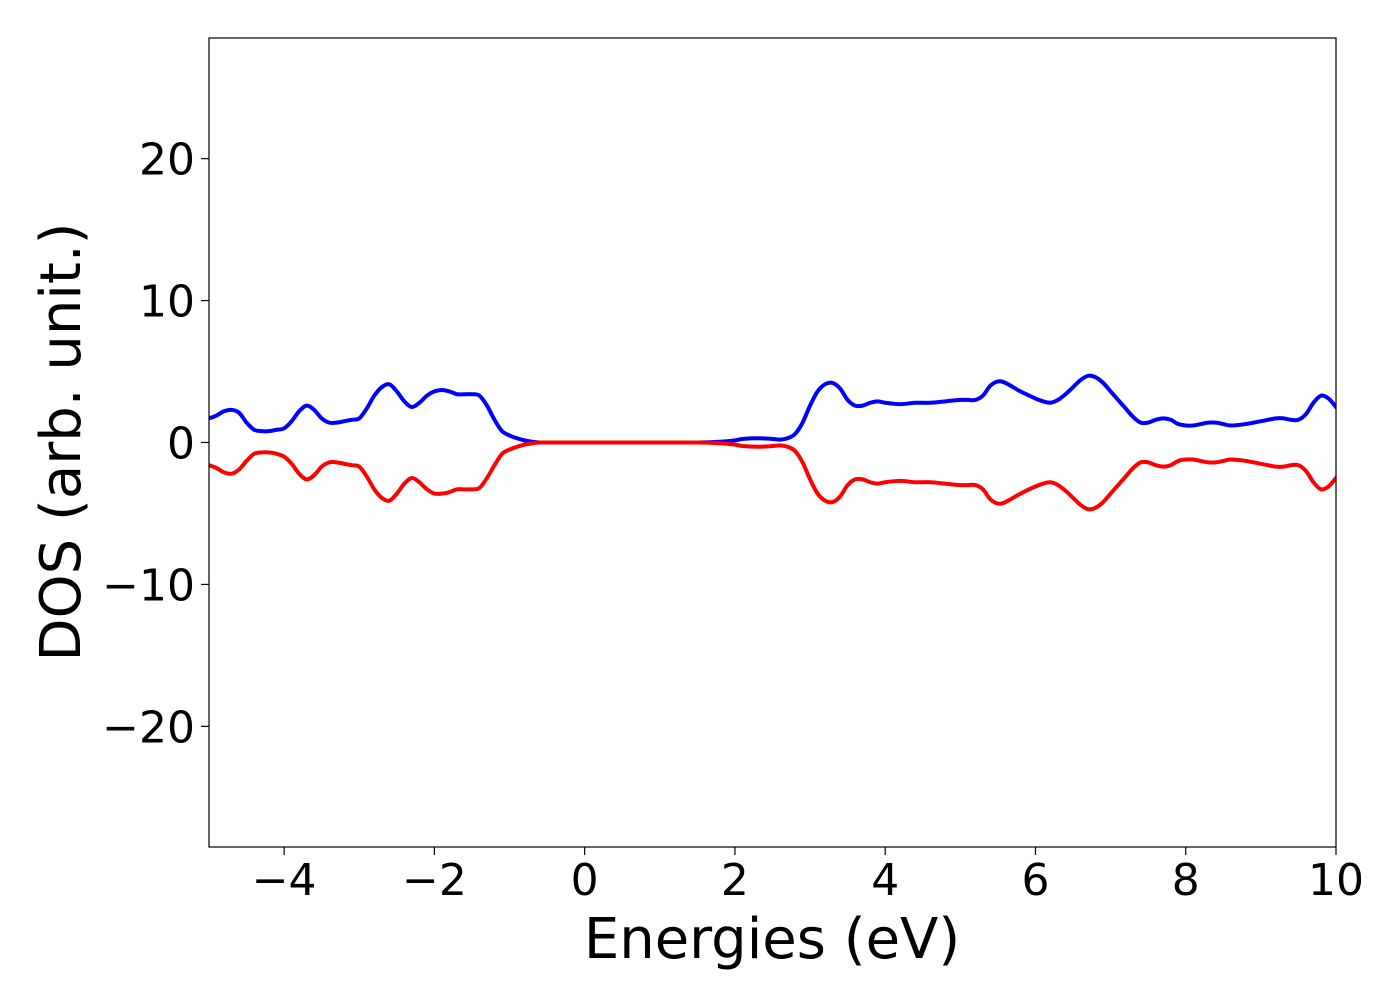 This screenshot has width=1400, height=1005. Describe the element at coordinates (284, 880) in the screenshot. I see `x-tick-label: −4` at that location.